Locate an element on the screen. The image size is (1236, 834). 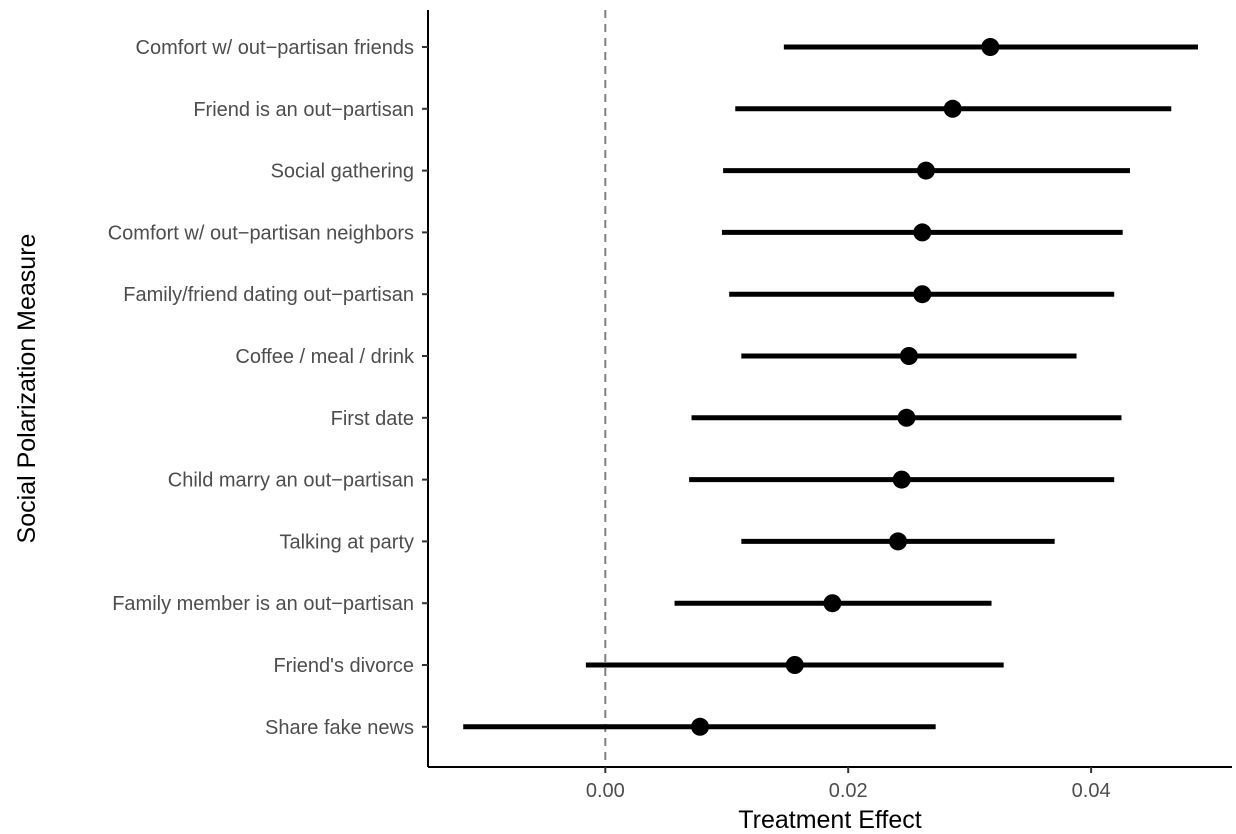
y-tick-label: First date is located at coordinates (372, 419).